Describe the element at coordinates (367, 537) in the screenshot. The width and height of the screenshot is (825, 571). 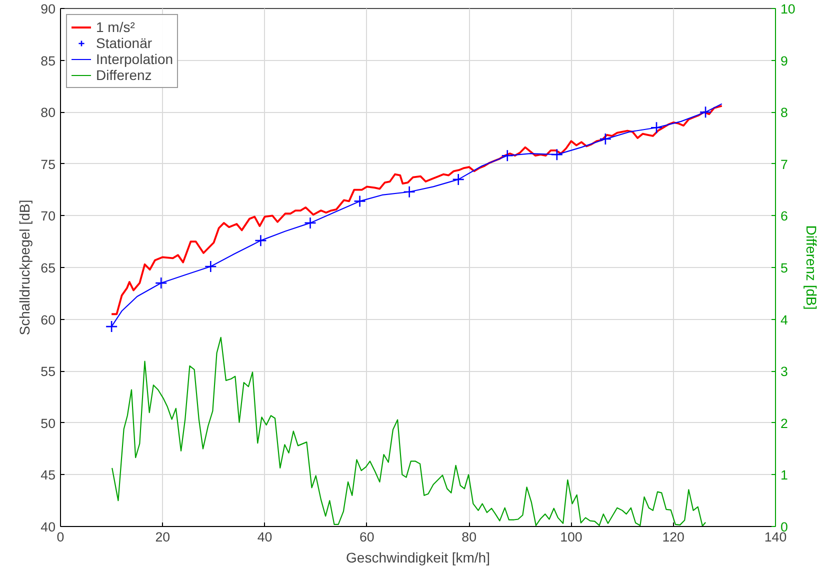
I see `x-tick-label: 60` at that location.